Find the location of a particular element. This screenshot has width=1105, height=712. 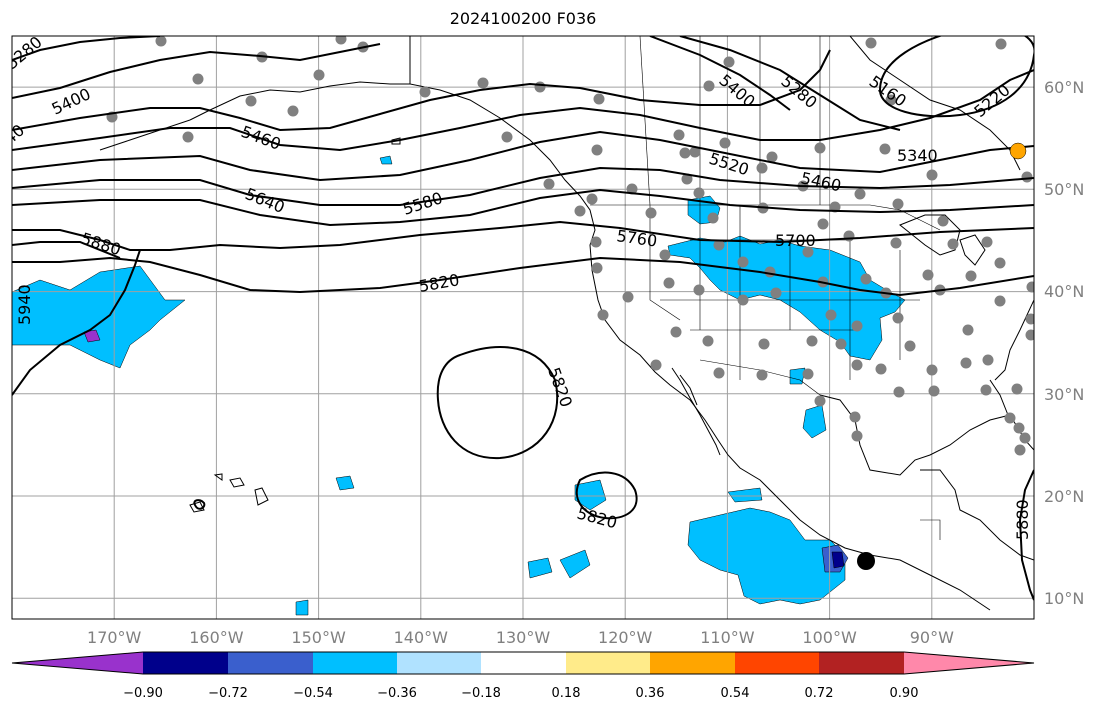

lat-label: 50°N is located at coordinates (1064, 189).